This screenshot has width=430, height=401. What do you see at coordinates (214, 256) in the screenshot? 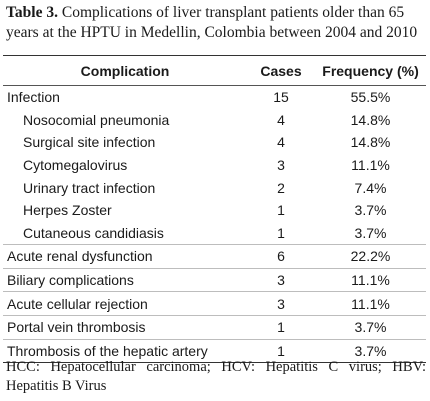
I see `table-row: Acute renal dysfunction 6 22.2%` at bounding box center [214, 256].